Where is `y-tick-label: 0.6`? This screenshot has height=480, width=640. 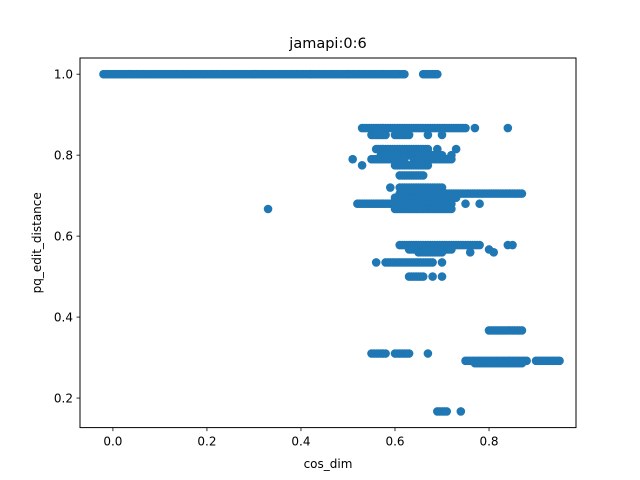
y-tick-label: 0.6 is located at coordinates (63, 236).